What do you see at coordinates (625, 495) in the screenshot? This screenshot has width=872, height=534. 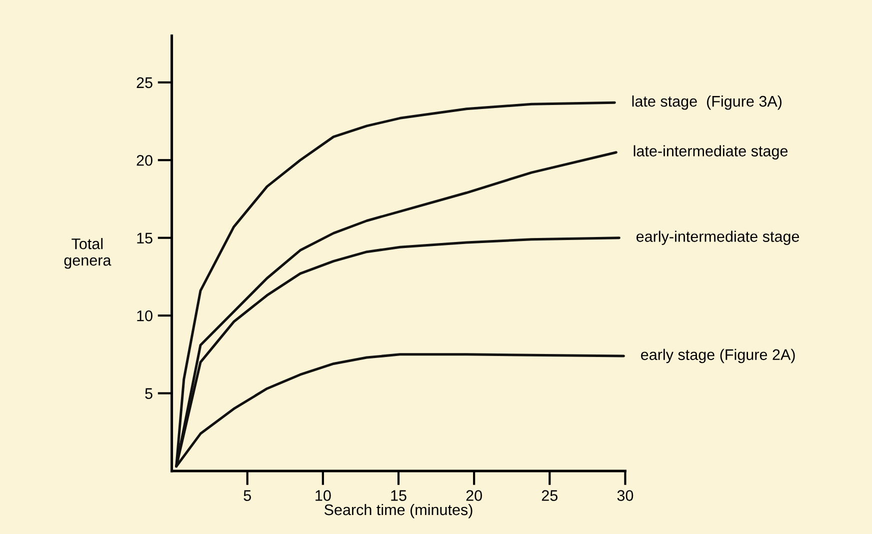 I see `x-tick-label: 30` at bounding box center [625, 495].